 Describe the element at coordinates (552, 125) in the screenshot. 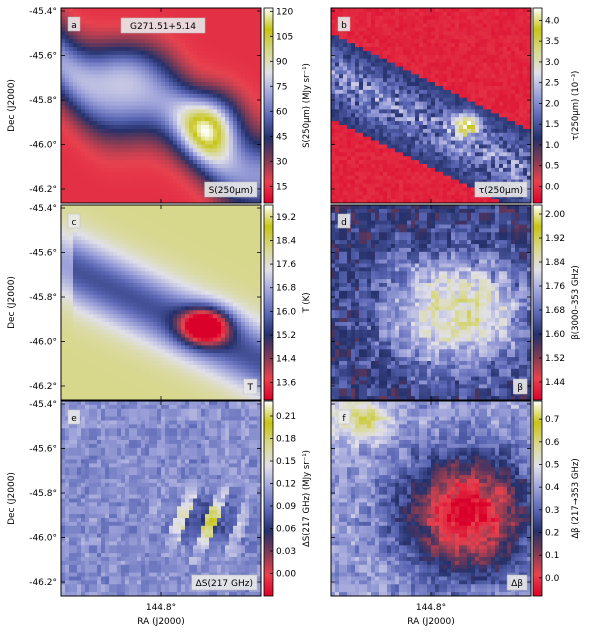

I see `colorbar-tick-label: 1.5` at that location.